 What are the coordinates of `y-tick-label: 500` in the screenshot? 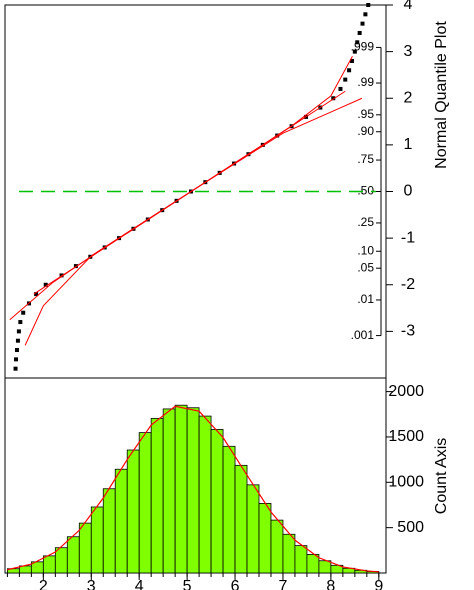 It's located at (410, 527).